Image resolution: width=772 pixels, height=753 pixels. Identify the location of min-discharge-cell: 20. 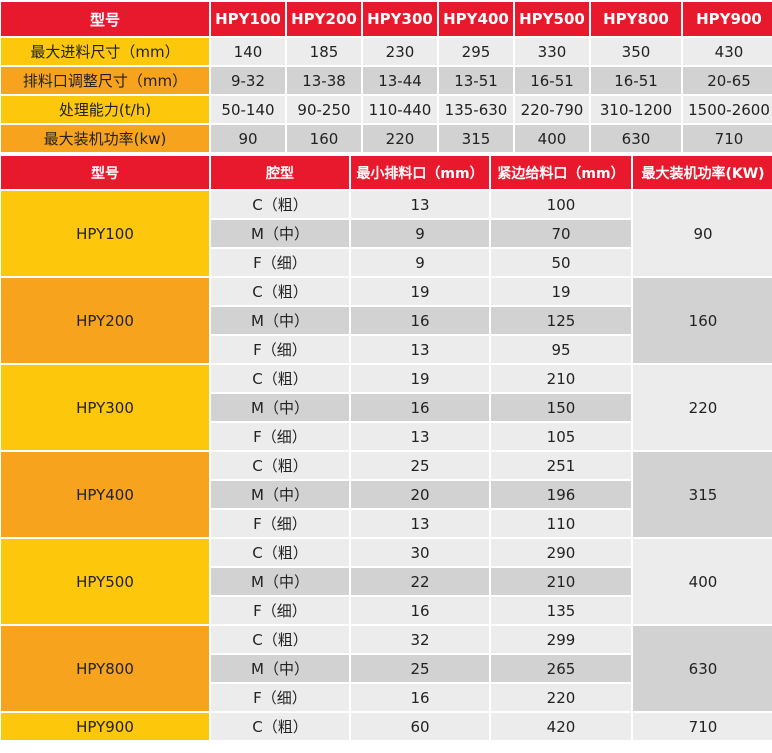
(420, 494).